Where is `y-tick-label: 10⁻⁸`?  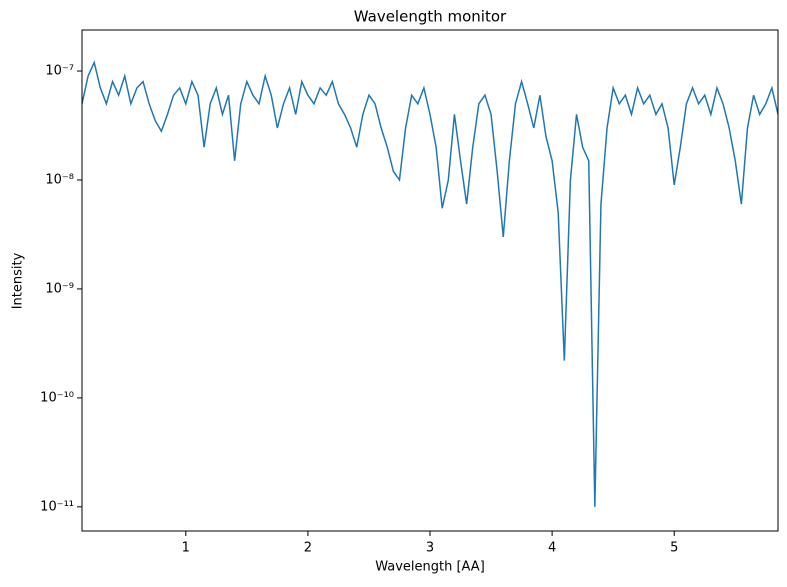
y-tick-label: 10⁻⁸ is located at coordinates (59, 179).